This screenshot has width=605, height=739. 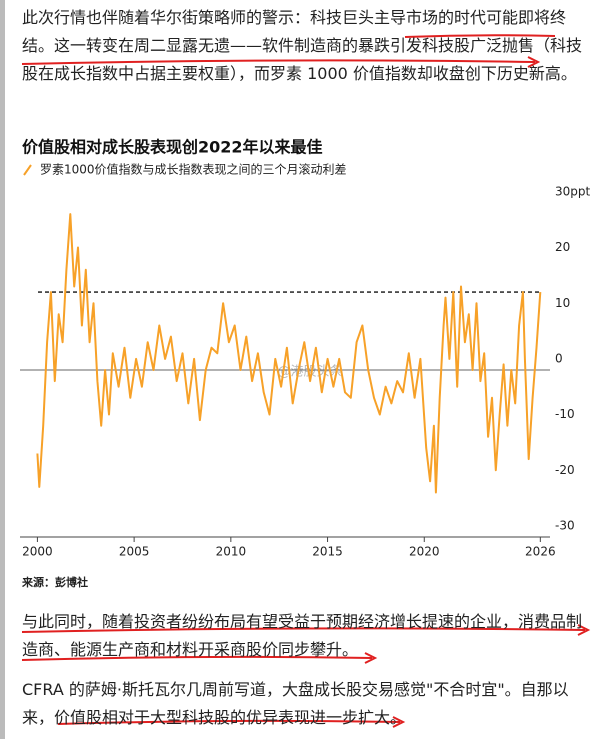 I want to click on x-tick-label: 2015, so click(x=327, y=552).